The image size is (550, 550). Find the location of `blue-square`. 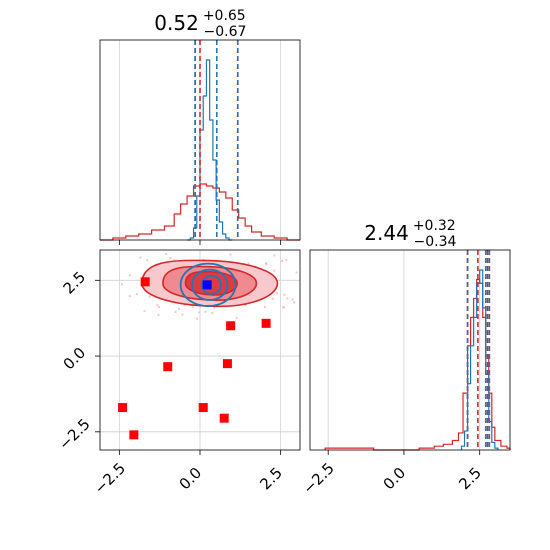

blue-square is located at coordinates (207, 285).